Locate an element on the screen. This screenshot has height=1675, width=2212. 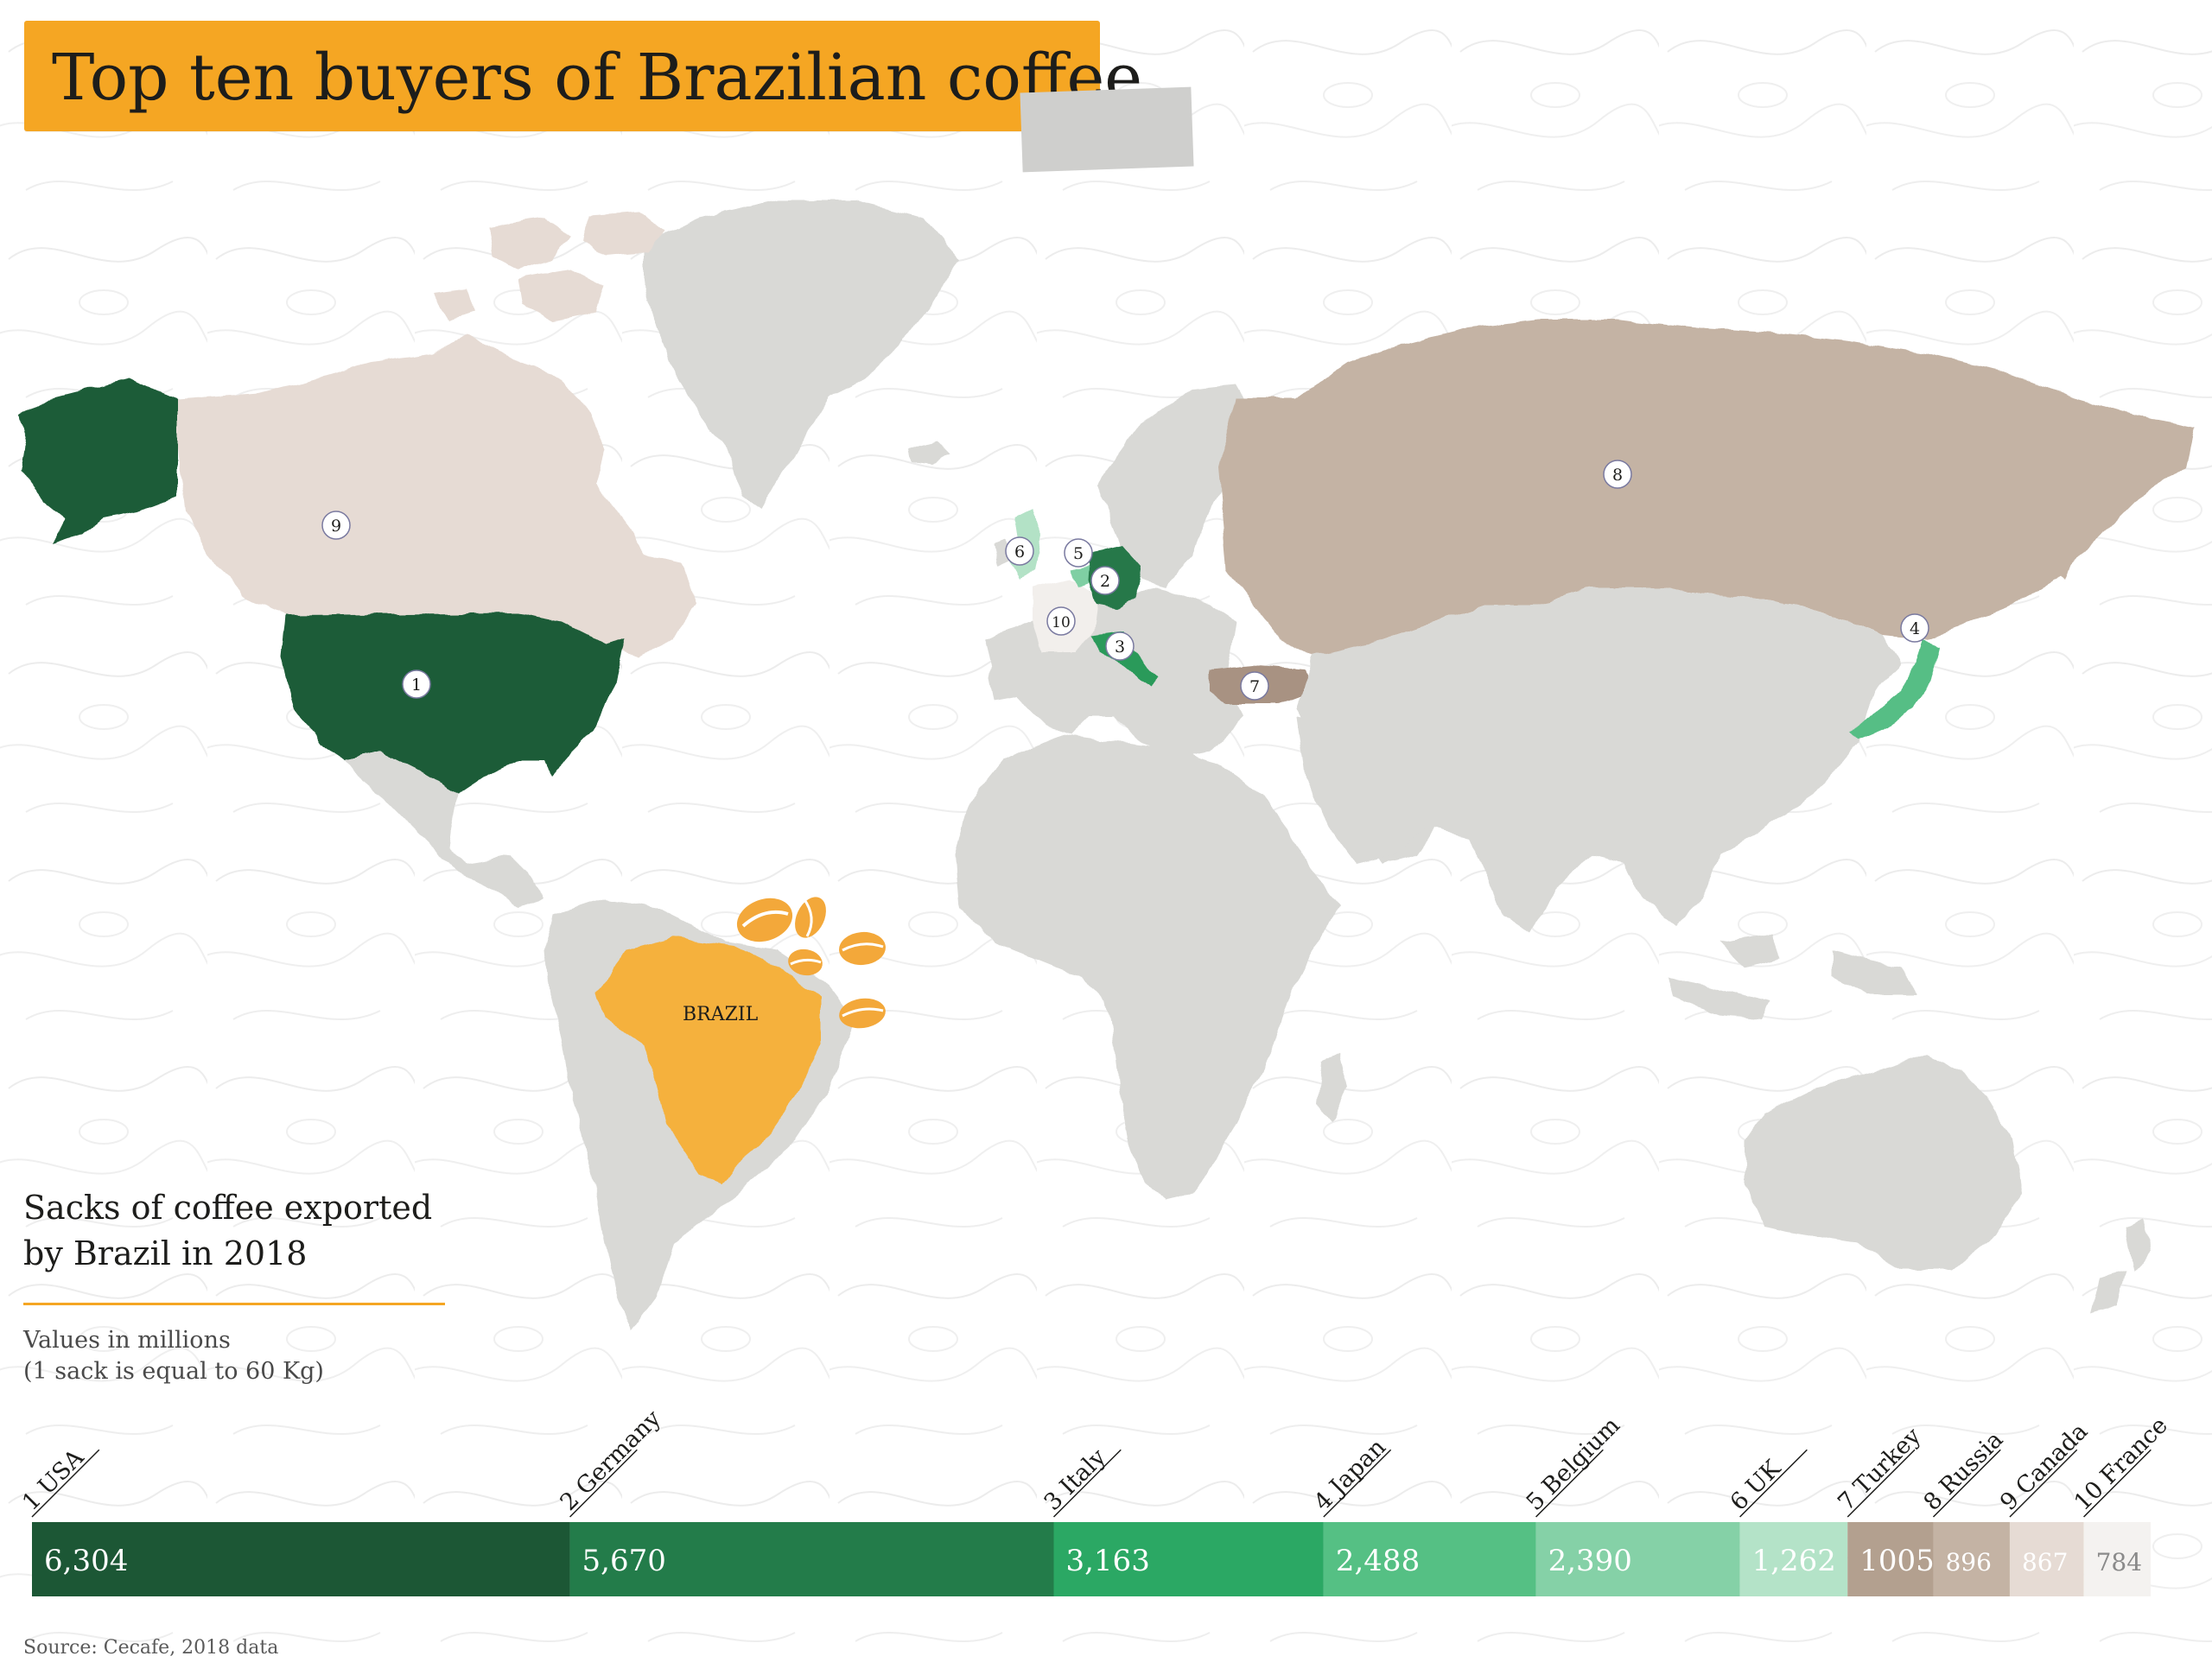
map-marker-rank: 2 is located at coordinates (1105, 581).